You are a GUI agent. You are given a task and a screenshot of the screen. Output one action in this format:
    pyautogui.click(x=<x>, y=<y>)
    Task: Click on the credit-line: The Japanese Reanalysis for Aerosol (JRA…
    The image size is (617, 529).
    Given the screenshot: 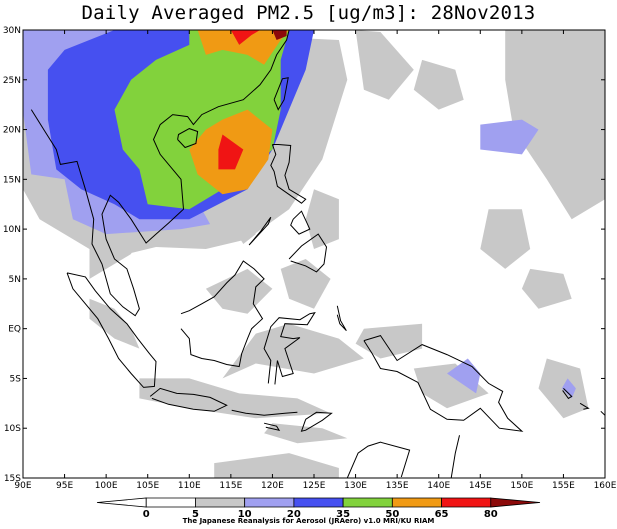 What is the action you would take?
    pyautogui.click(x=308, y=521)
    